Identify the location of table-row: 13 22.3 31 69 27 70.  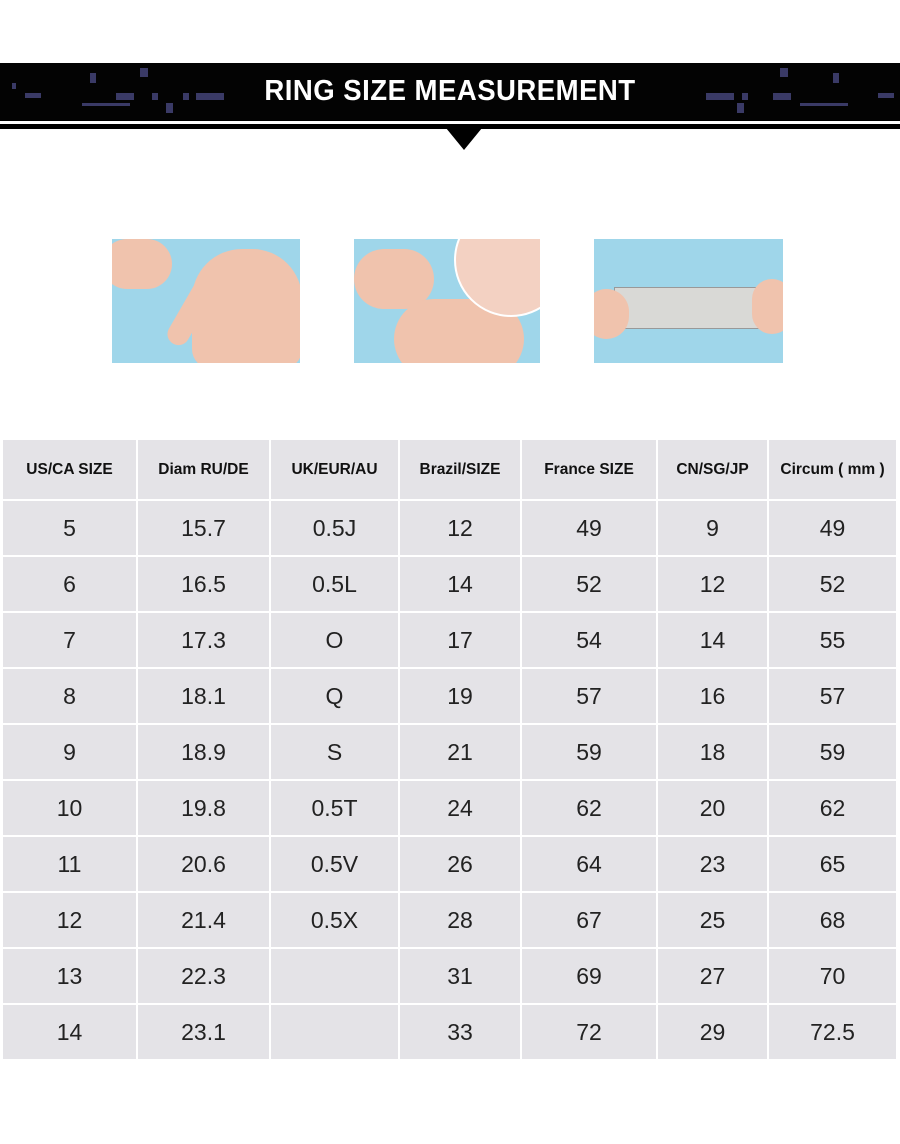
(449, 976).